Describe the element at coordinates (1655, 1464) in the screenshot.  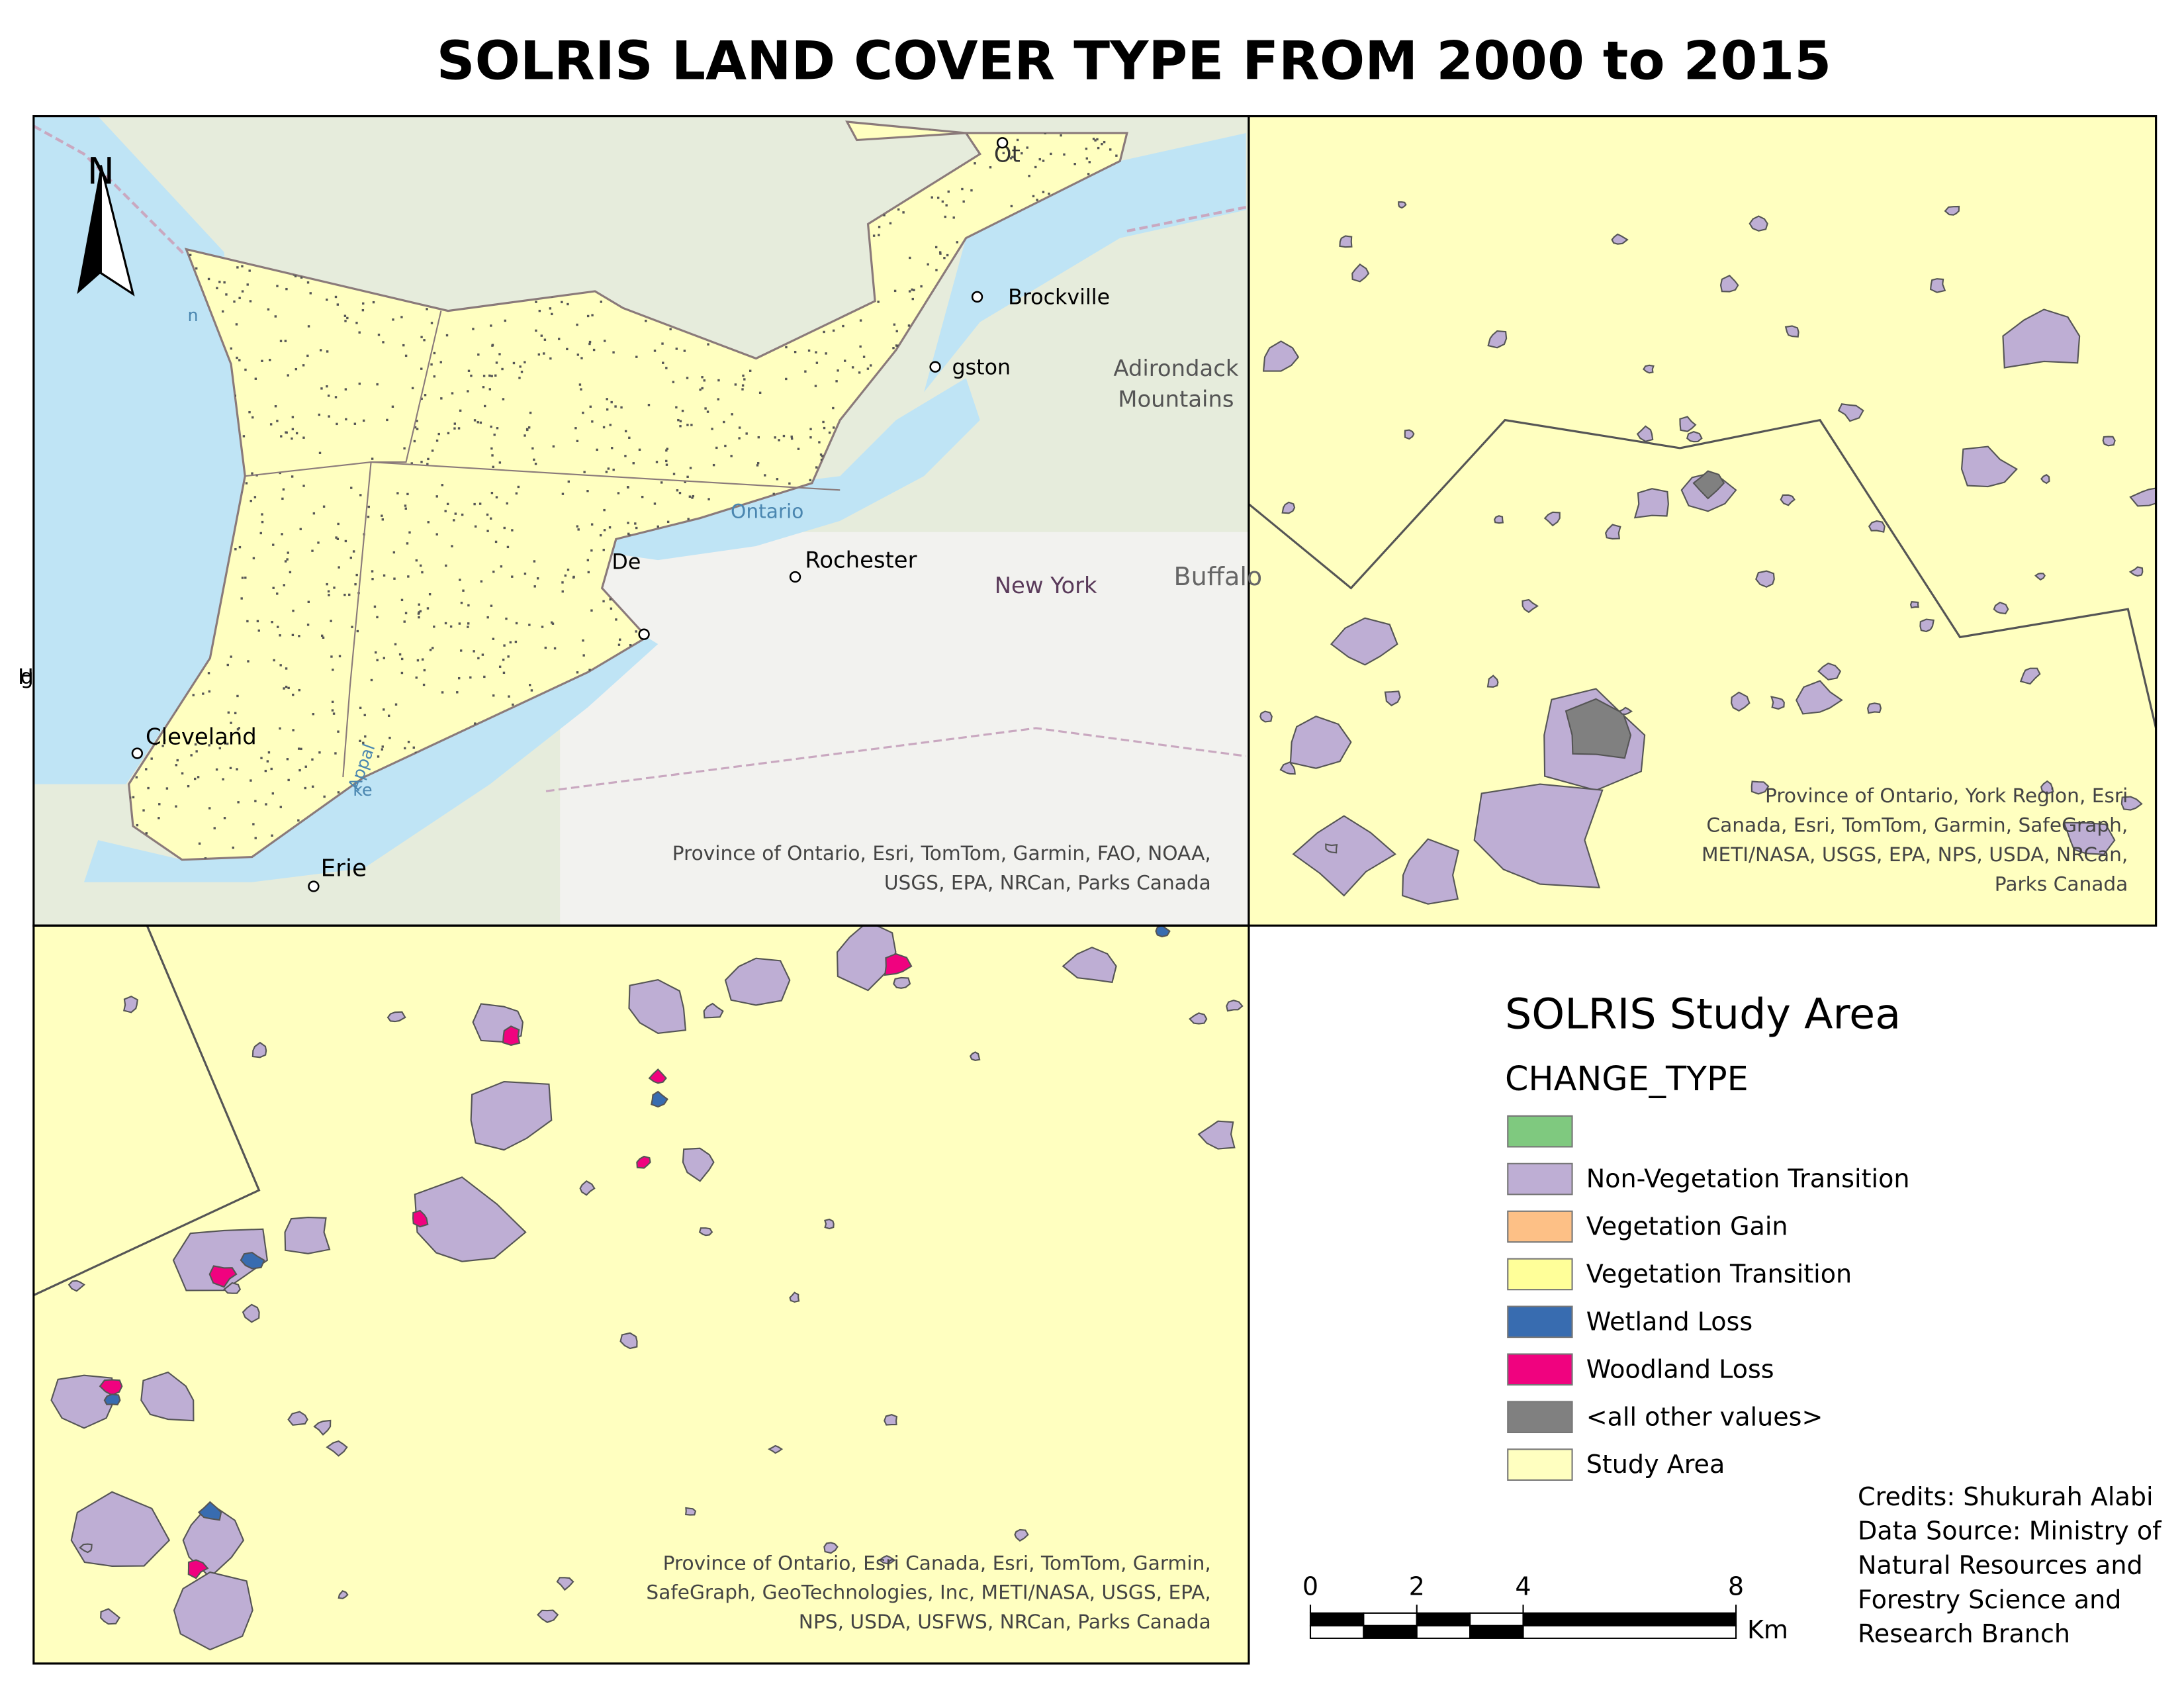
I see `legend-label: Study Area` at that location.